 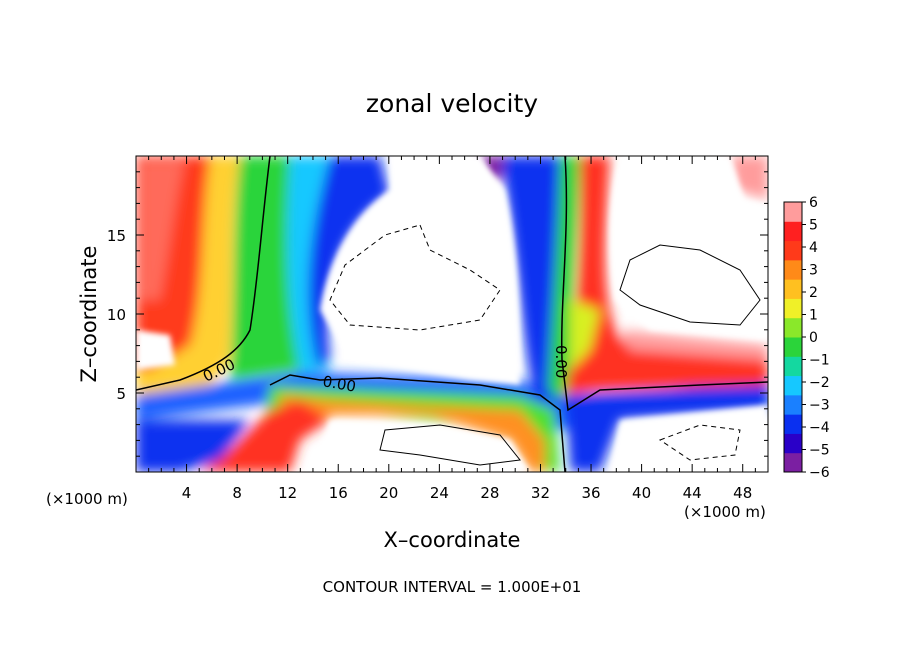 What do you see at coordinates (813, 226) in the screenshot?
I see `colorbar-tick-label: 5` at bounding box center [813, 226].